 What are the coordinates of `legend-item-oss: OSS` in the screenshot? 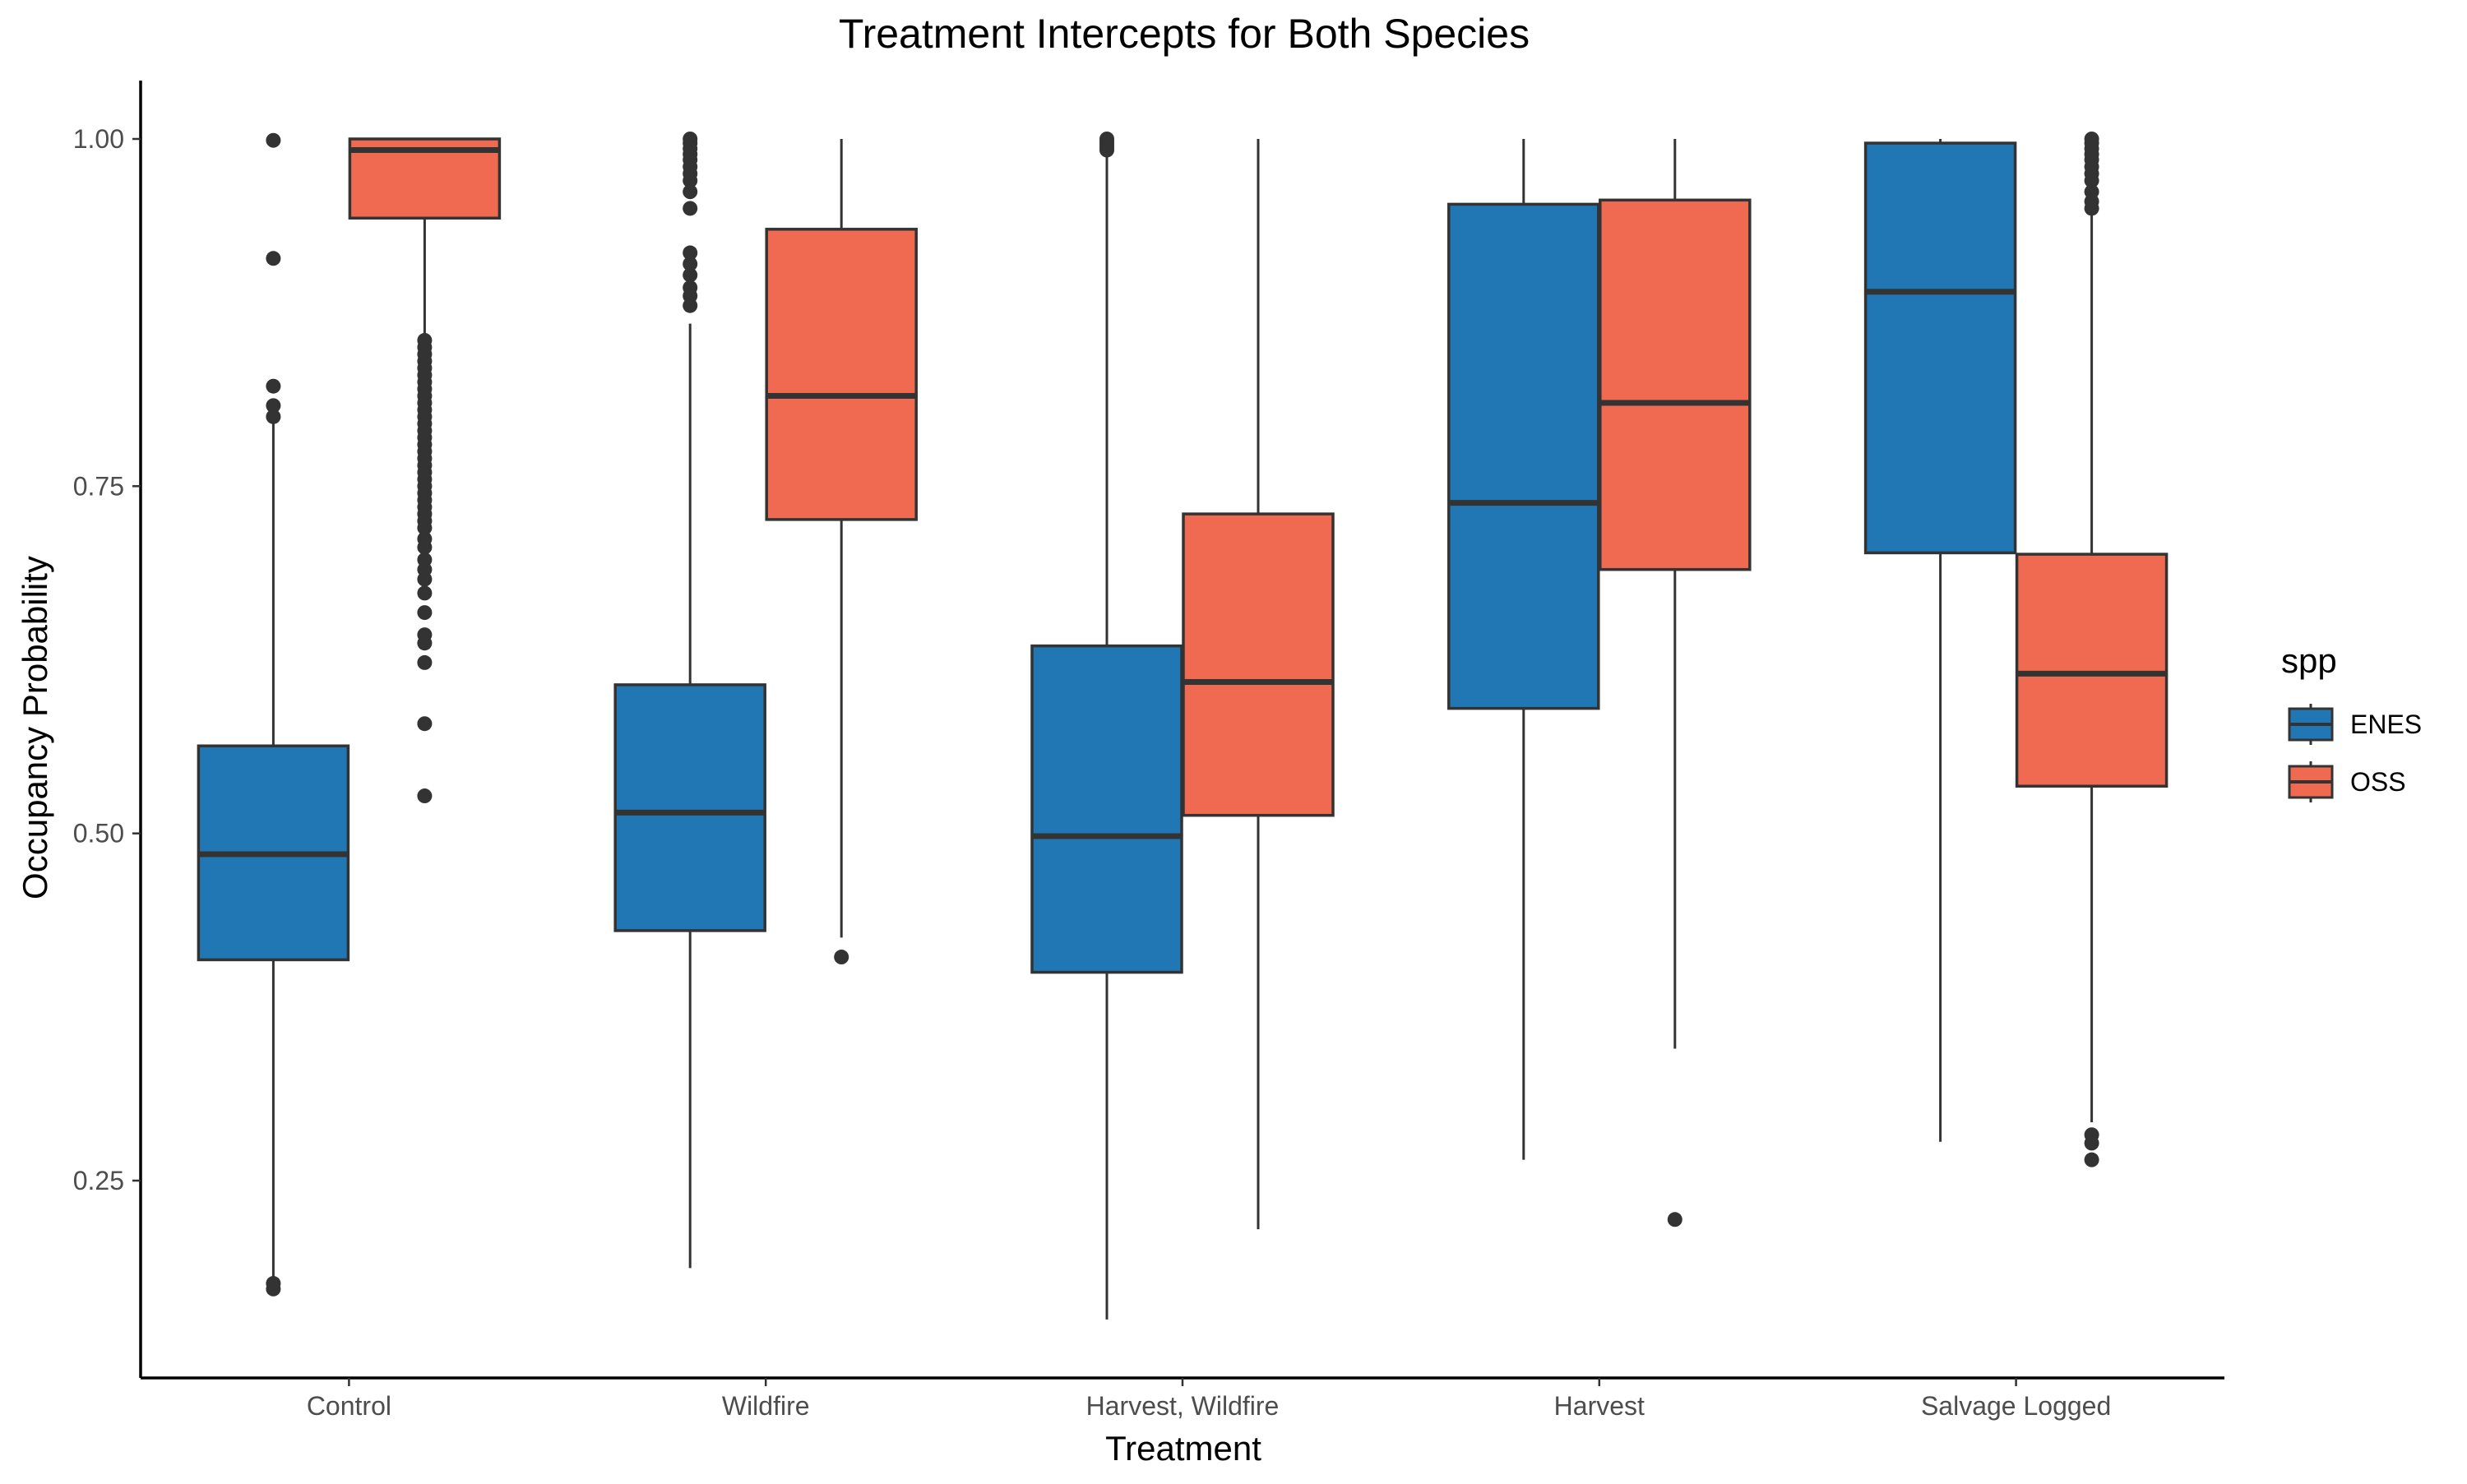 It's located at (2347, 782).